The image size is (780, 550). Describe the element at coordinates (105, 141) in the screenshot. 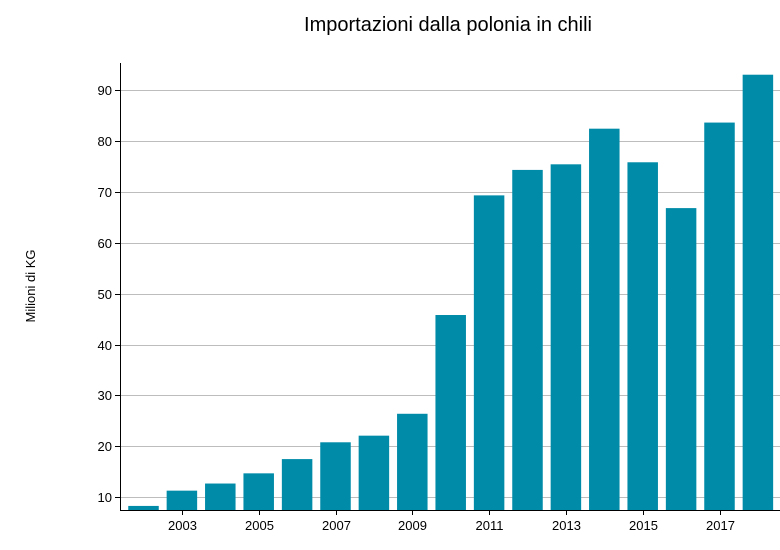

I see `y-tick-label: 80` at that location.